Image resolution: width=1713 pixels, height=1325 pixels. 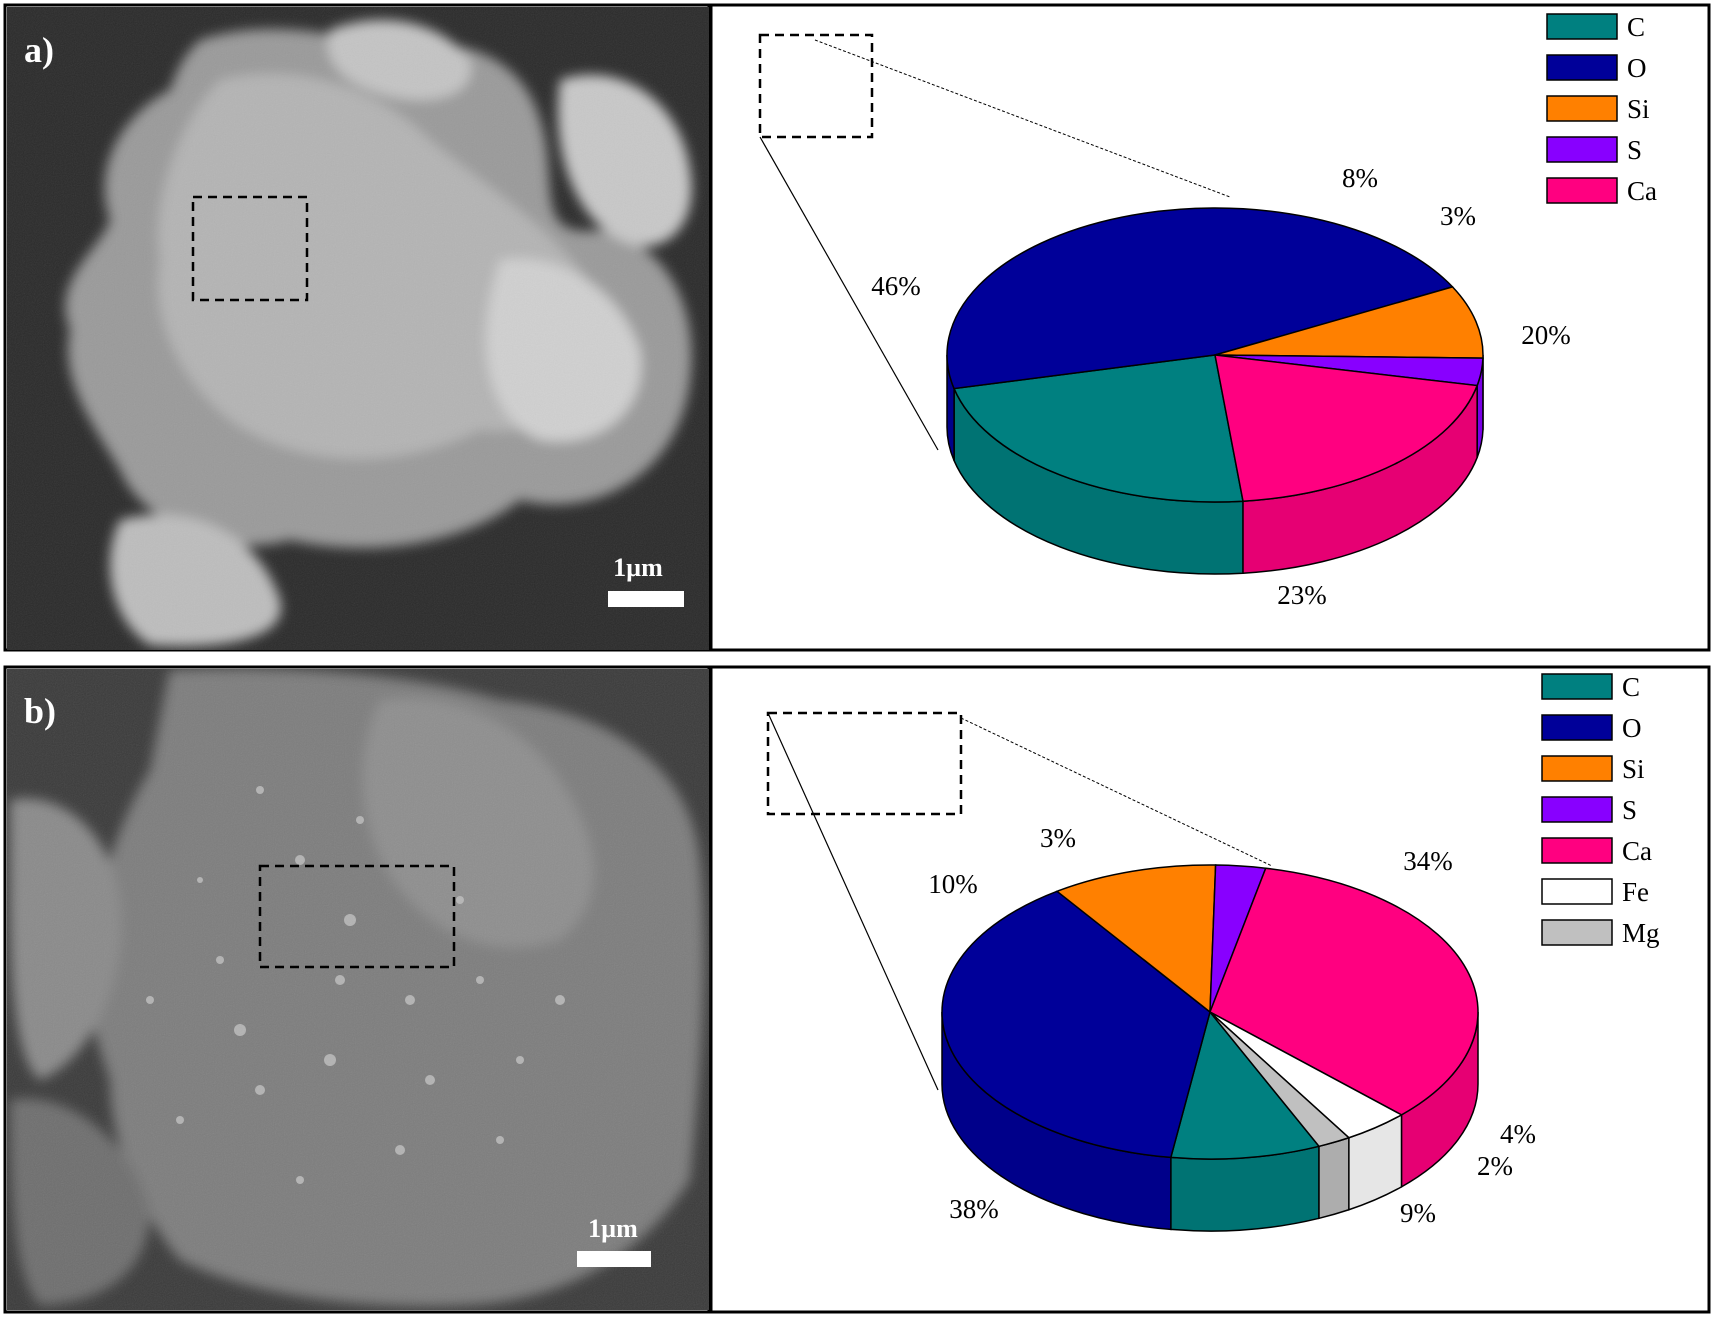 I want to click on pie-label-si: 10%, so click(x=953, y=884).